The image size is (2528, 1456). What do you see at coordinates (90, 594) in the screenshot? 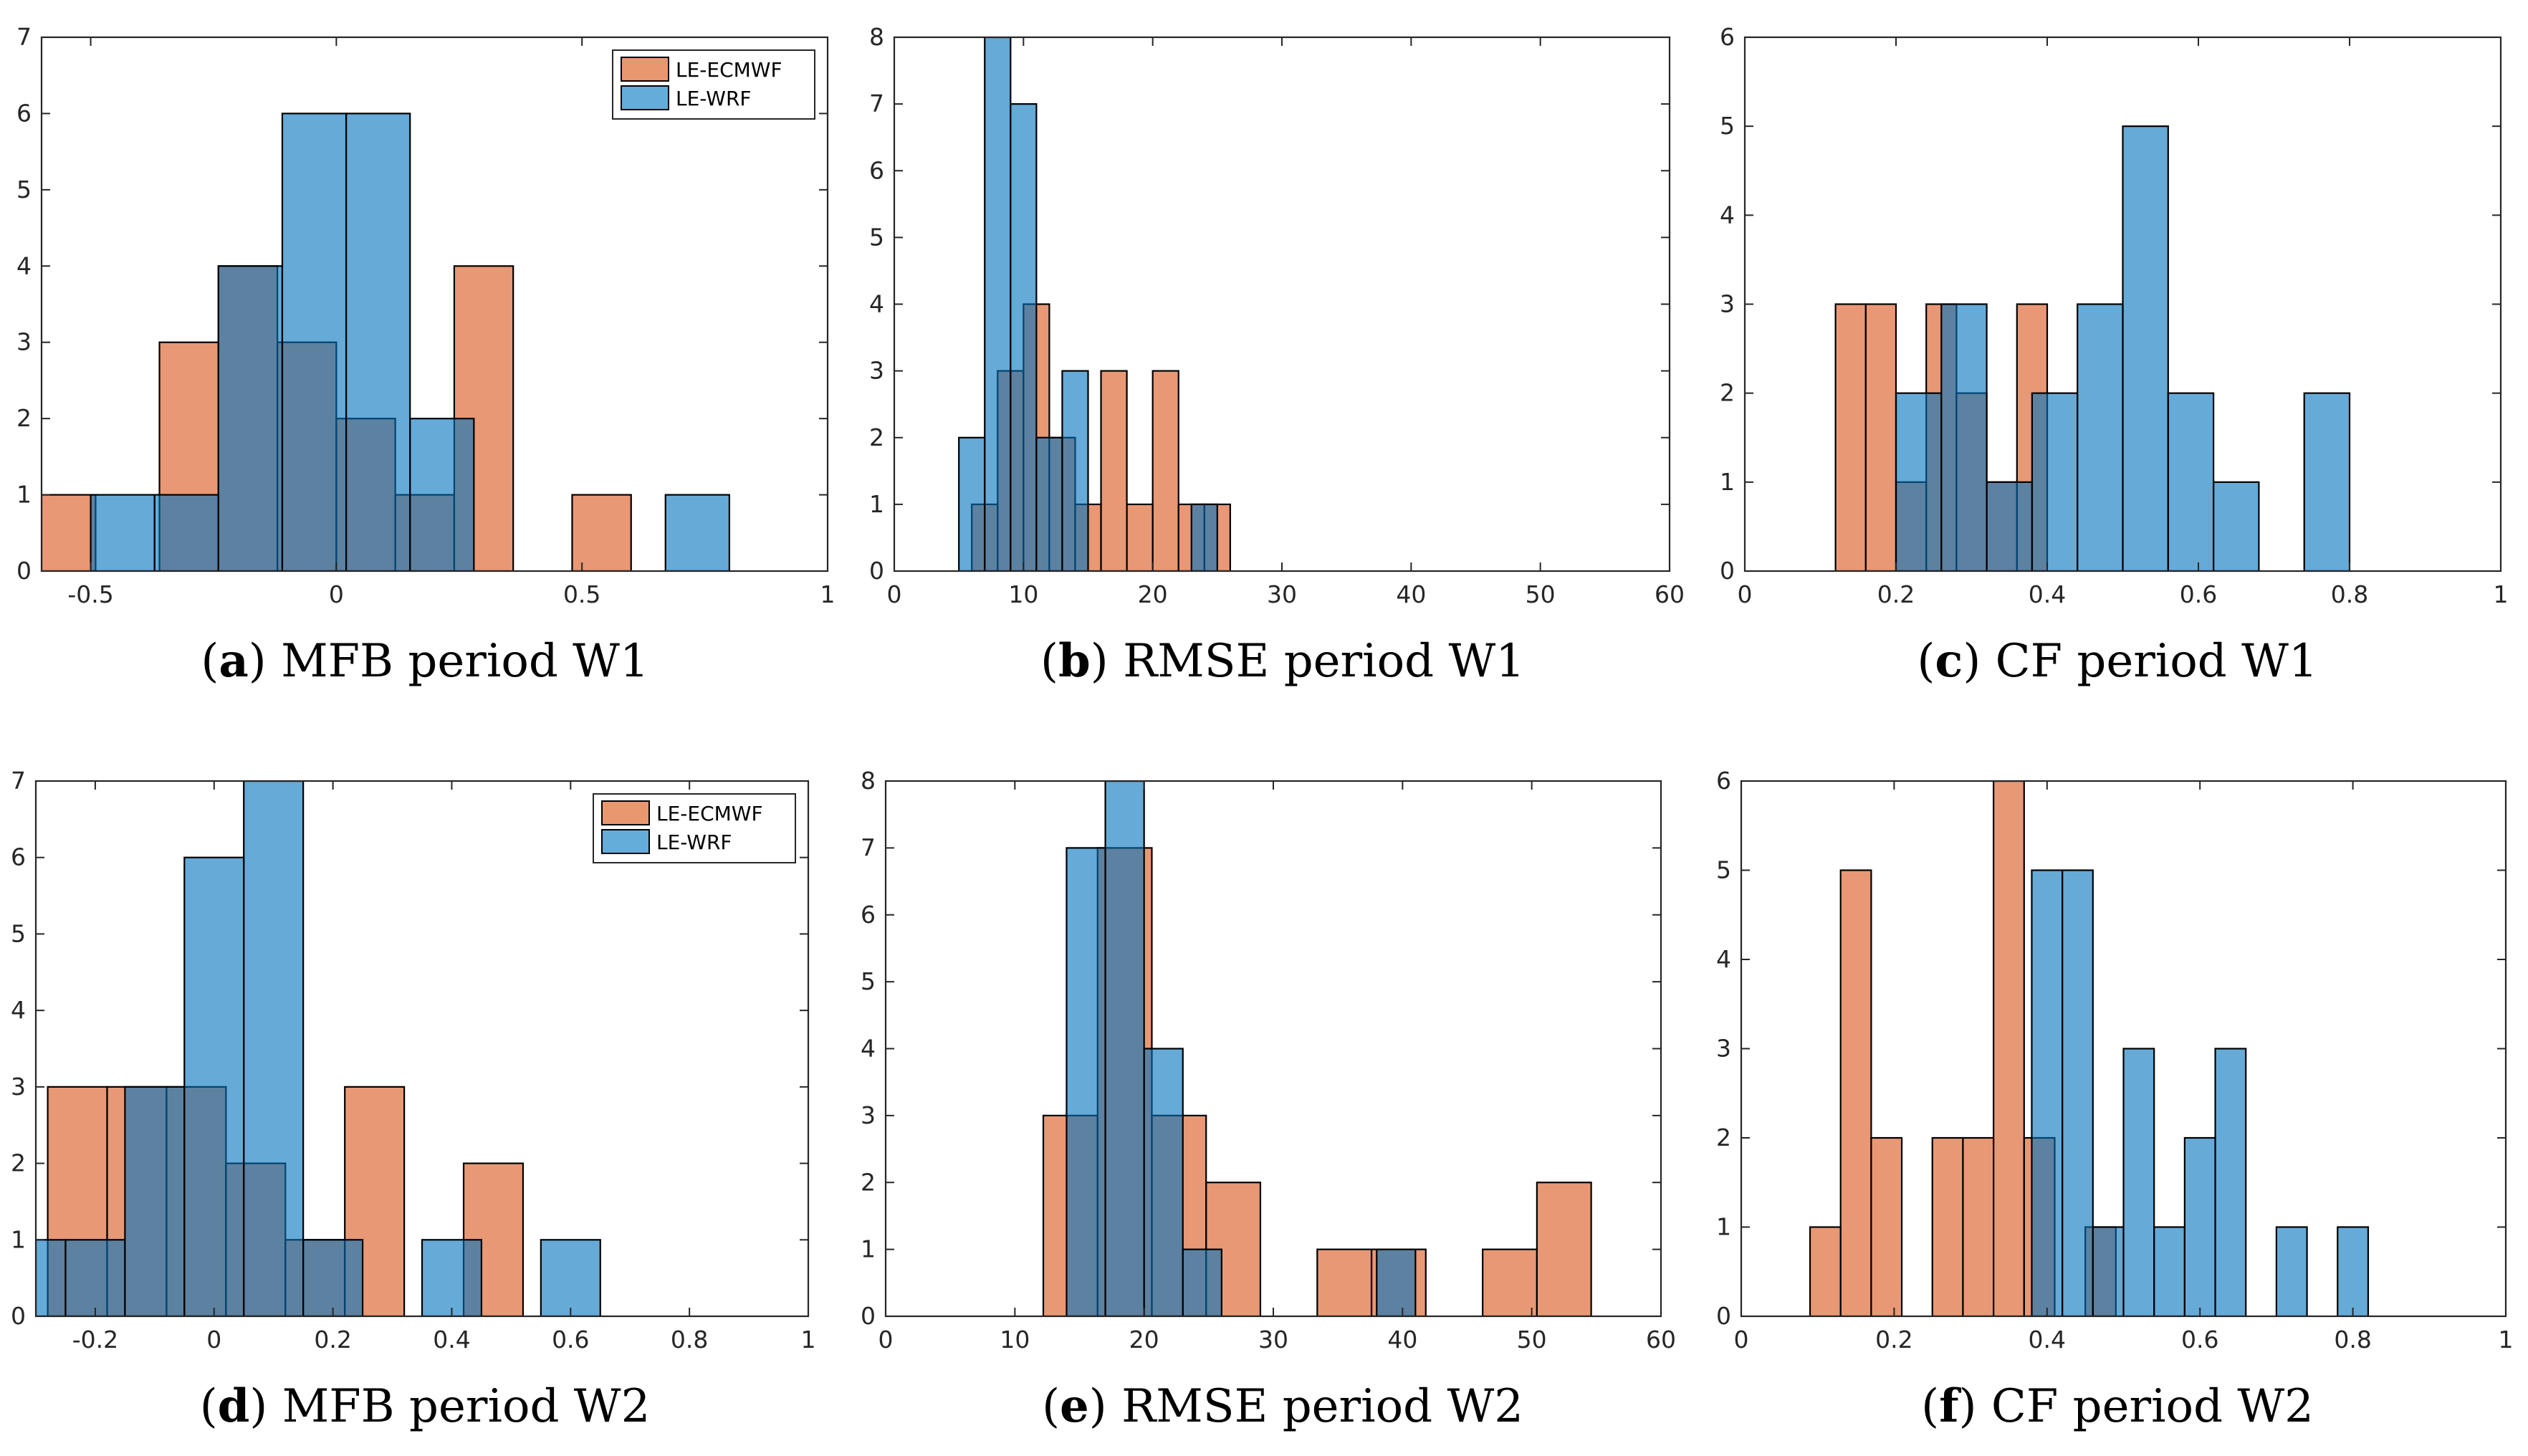
I see `x-tick-label: -0.5` at bounding box center [90, 594].